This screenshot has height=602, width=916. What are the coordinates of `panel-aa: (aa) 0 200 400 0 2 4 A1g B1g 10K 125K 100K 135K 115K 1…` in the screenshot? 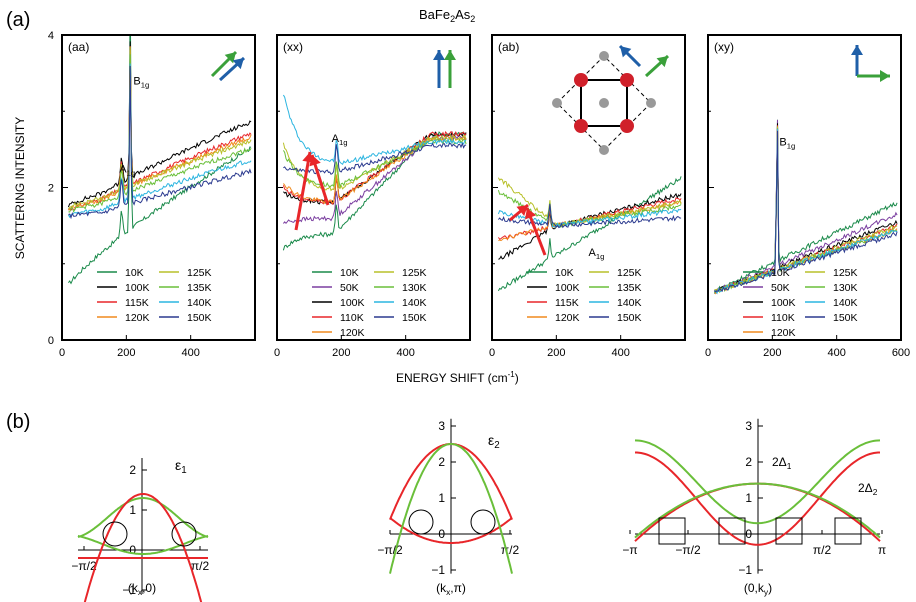 It's located at (152, 194).